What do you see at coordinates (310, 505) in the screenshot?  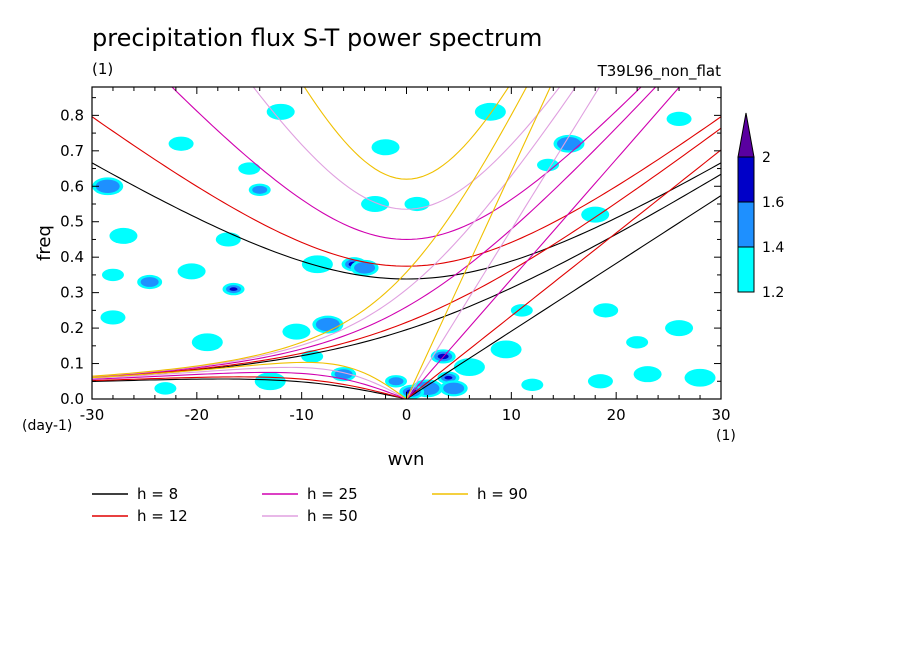 I see `curve-legend: h = 8 h = 12 h = 25 h = 50 h = 90` at bounding box center [310, 505].